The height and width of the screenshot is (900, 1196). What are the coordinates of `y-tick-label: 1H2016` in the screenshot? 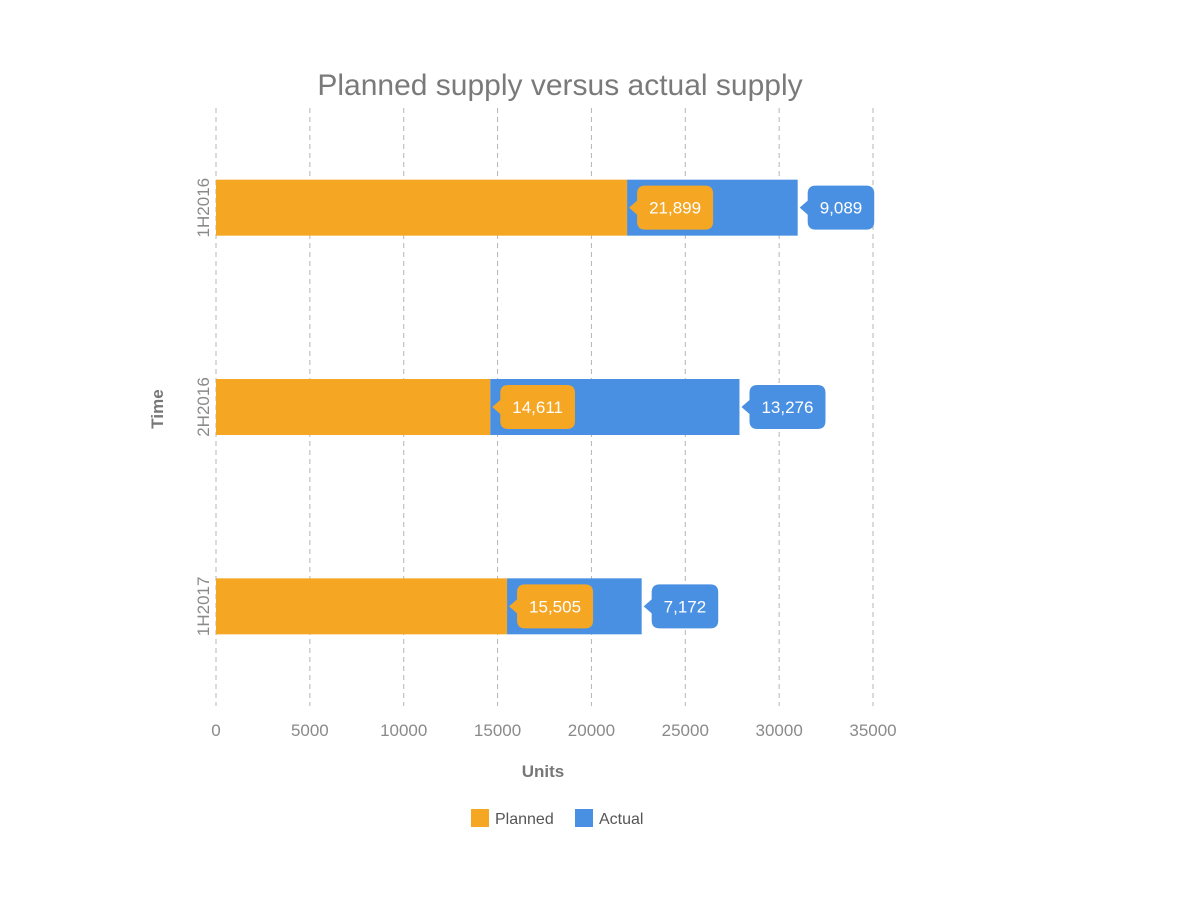 It's located at (203, 208).